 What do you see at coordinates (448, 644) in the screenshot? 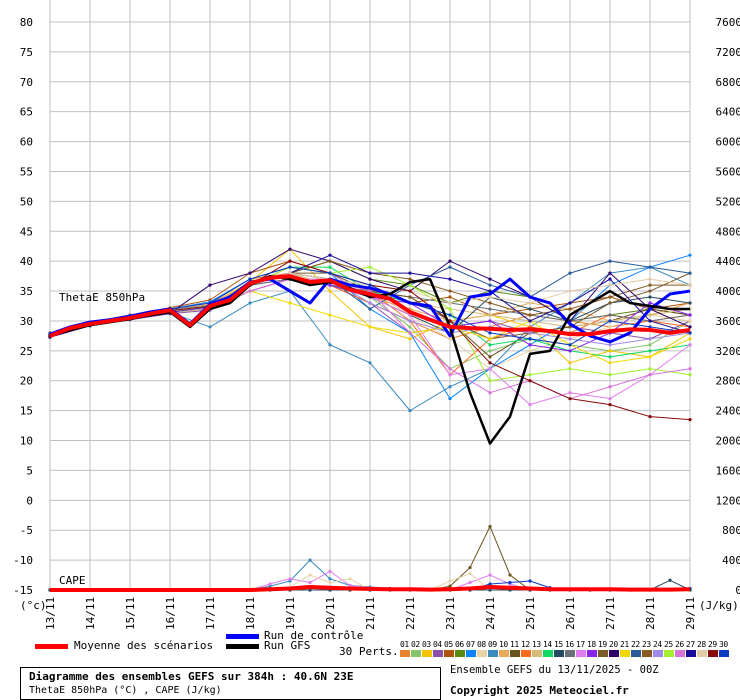
I see `perturbation-number: 05` at bounding box center [448, 644].